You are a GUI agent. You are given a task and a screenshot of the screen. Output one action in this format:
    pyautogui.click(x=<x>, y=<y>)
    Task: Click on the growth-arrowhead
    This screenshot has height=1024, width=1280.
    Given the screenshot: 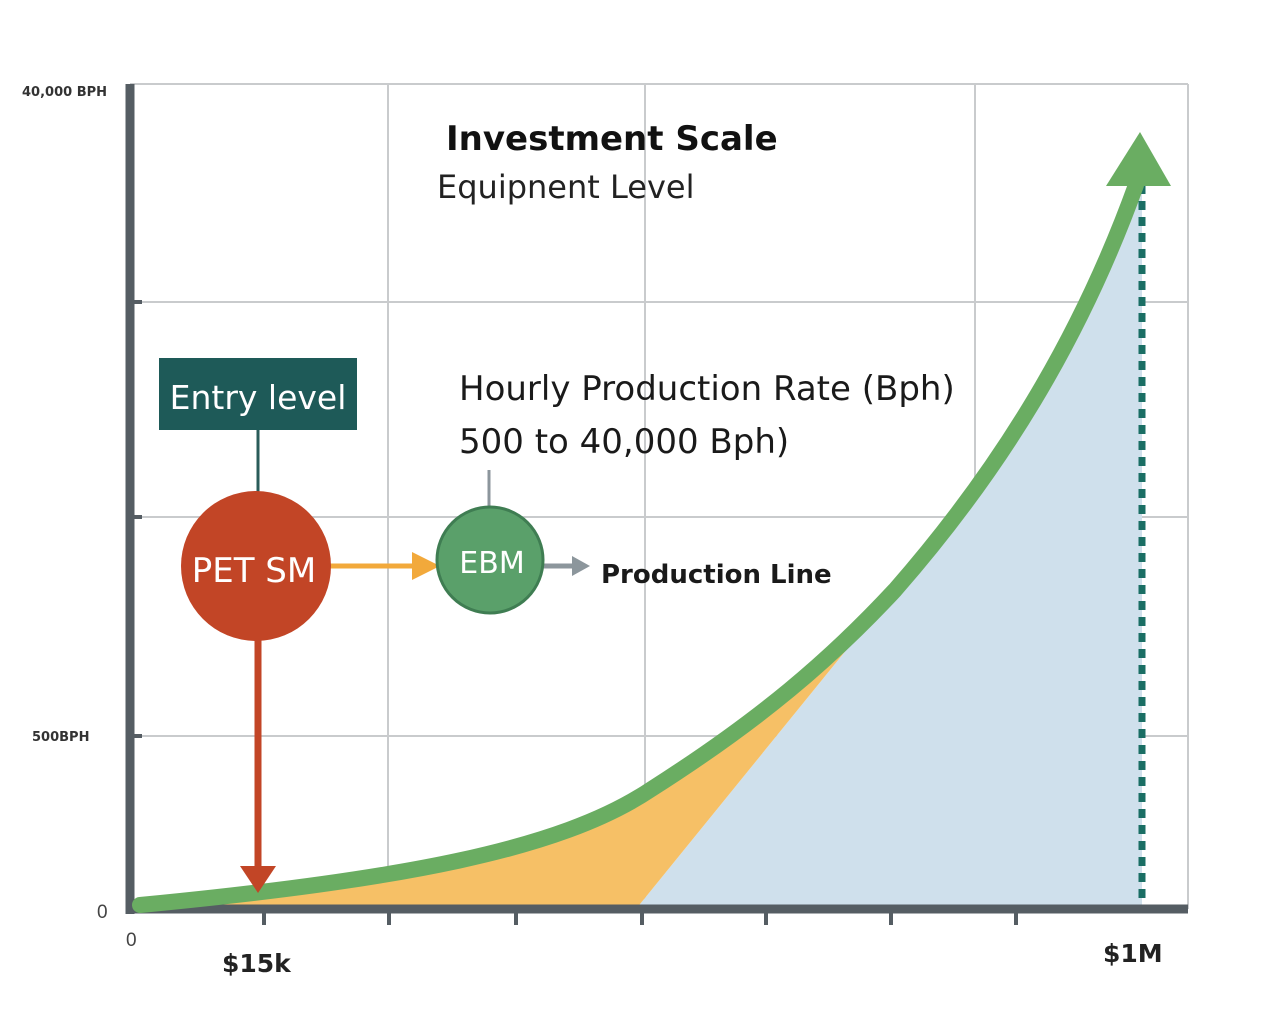 What is the action you would take?
    pyautogui.click(x=1138, y=159)
    